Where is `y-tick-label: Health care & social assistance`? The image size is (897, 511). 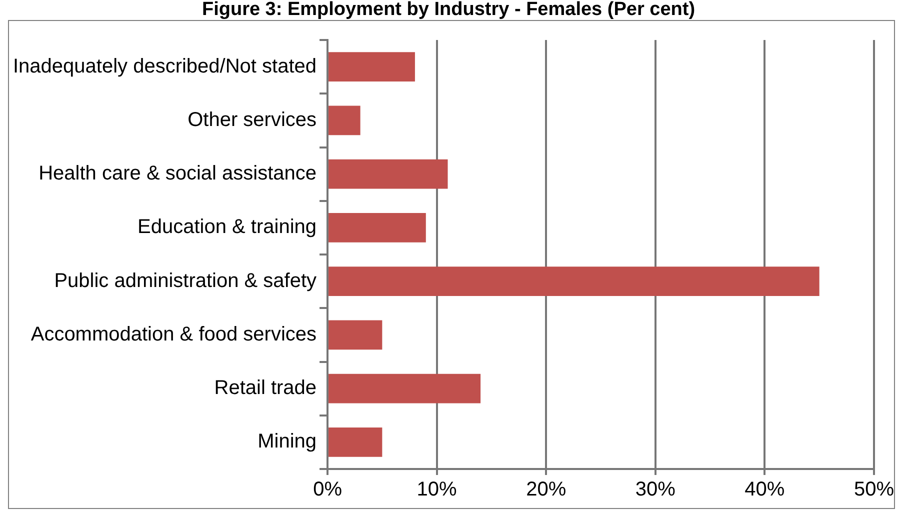 y-tick-label: Health care & social assistance is located at coordinates (177, 173).